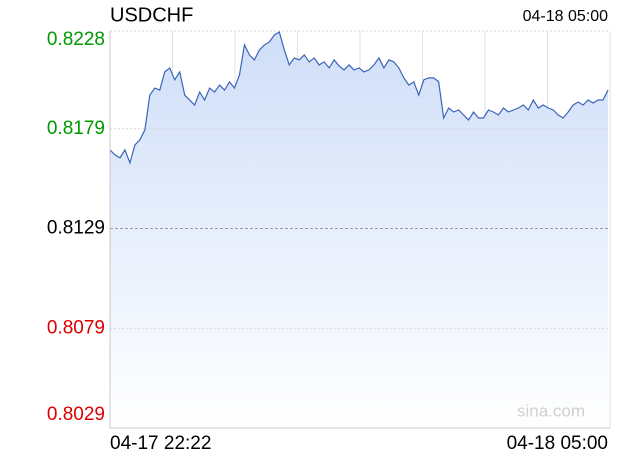 The image size is (620, 460). Describe the element at coordinates (76, 228) in the screenshot. I see `y-tick-label: 0.8129` at that location.